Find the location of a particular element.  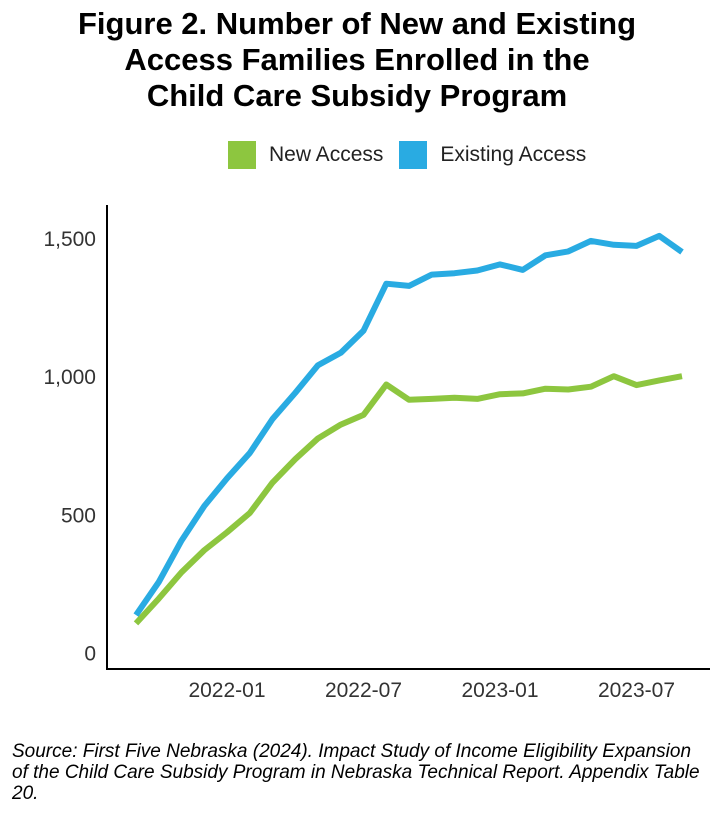

chart-title-line-1: Figure 2. Number of New and Existing is located at coordinates (357, 23).